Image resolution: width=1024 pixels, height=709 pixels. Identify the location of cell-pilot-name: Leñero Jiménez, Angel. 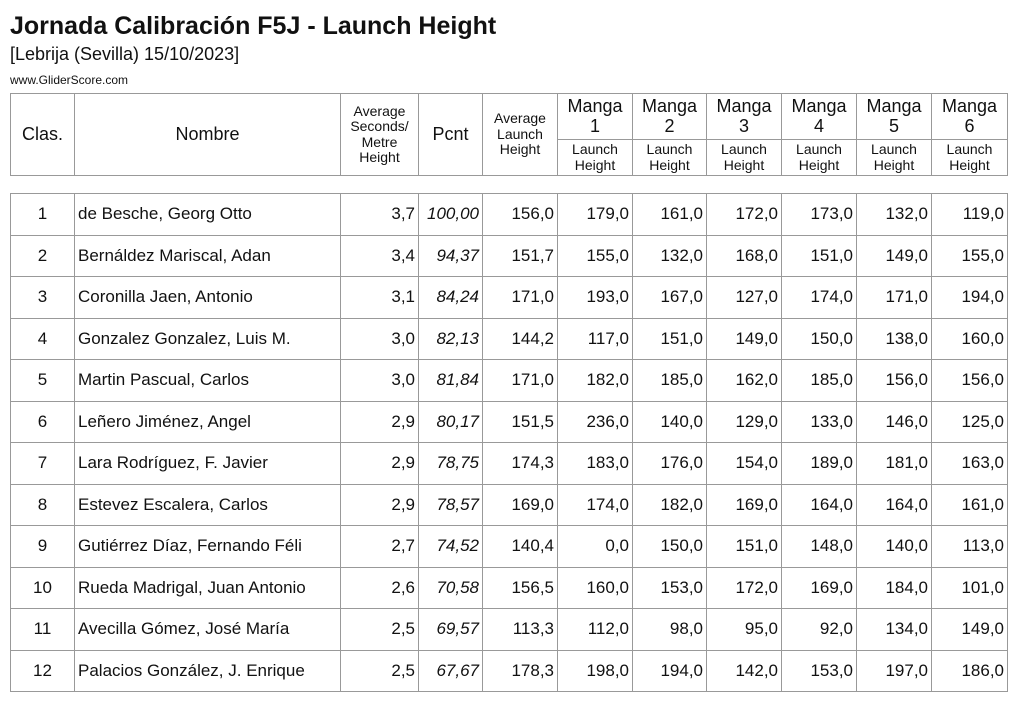
(207, 421).